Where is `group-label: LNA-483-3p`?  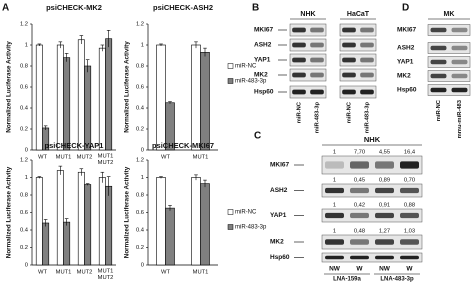 group-label: LNA-483-3p is located at coordinates (397, 280).